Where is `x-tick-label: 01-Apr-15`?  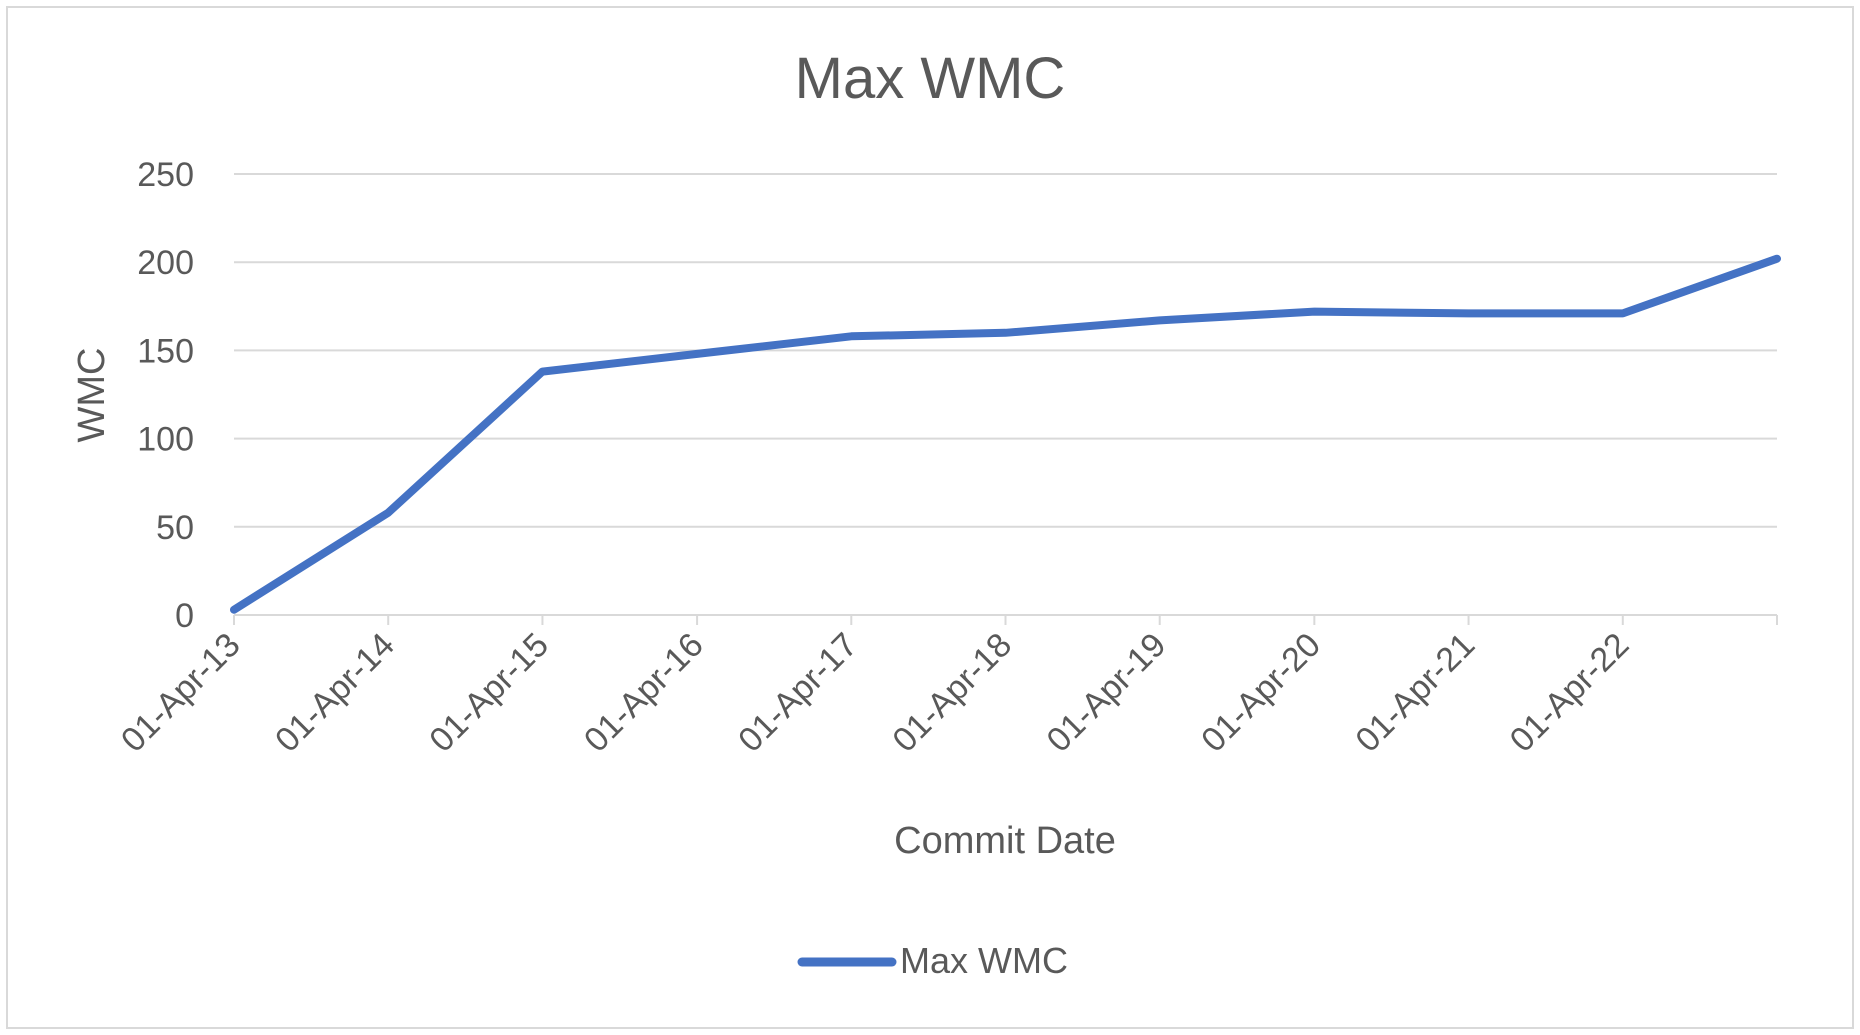 x-tick-label: 01-Apr-15 is located at coordinates (489, 693).